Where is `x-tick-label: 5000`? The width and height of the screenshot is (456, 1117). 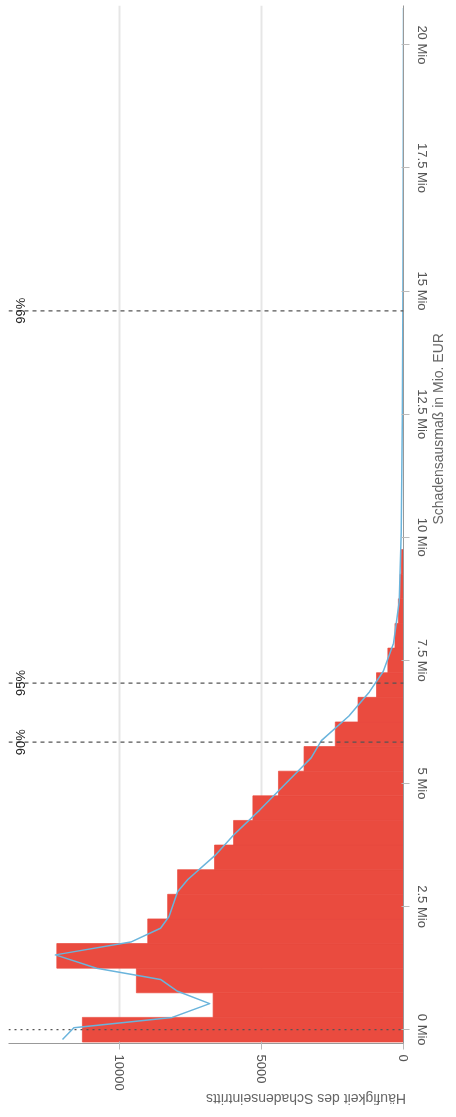 x-tick-label: 5000 is located at coordinates (261, 1069).